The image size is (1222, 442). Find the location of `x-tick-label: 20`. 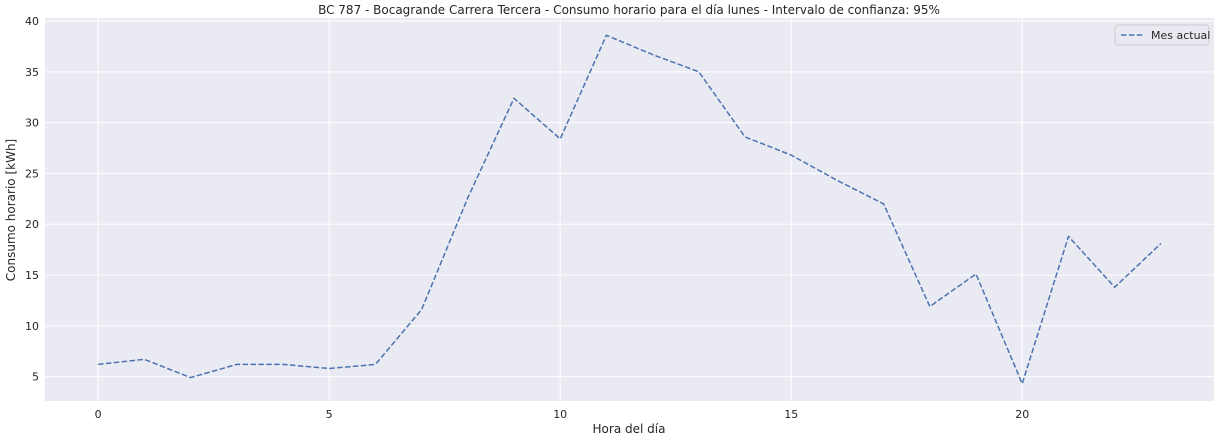

x-tick-label: 20 is located at coordinates (1022, 414).